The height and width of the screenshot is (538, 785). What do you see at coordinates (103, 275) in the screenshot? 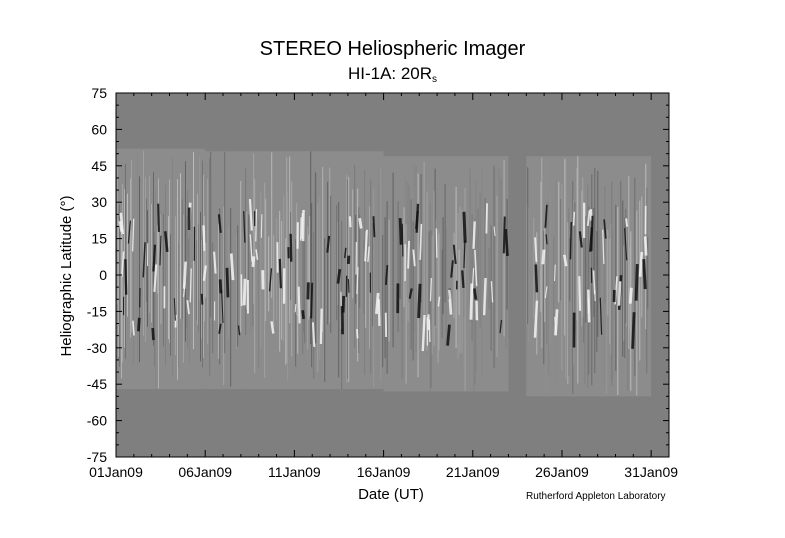
I see `y-tick-label: 0` at bounding box center [103, 275].